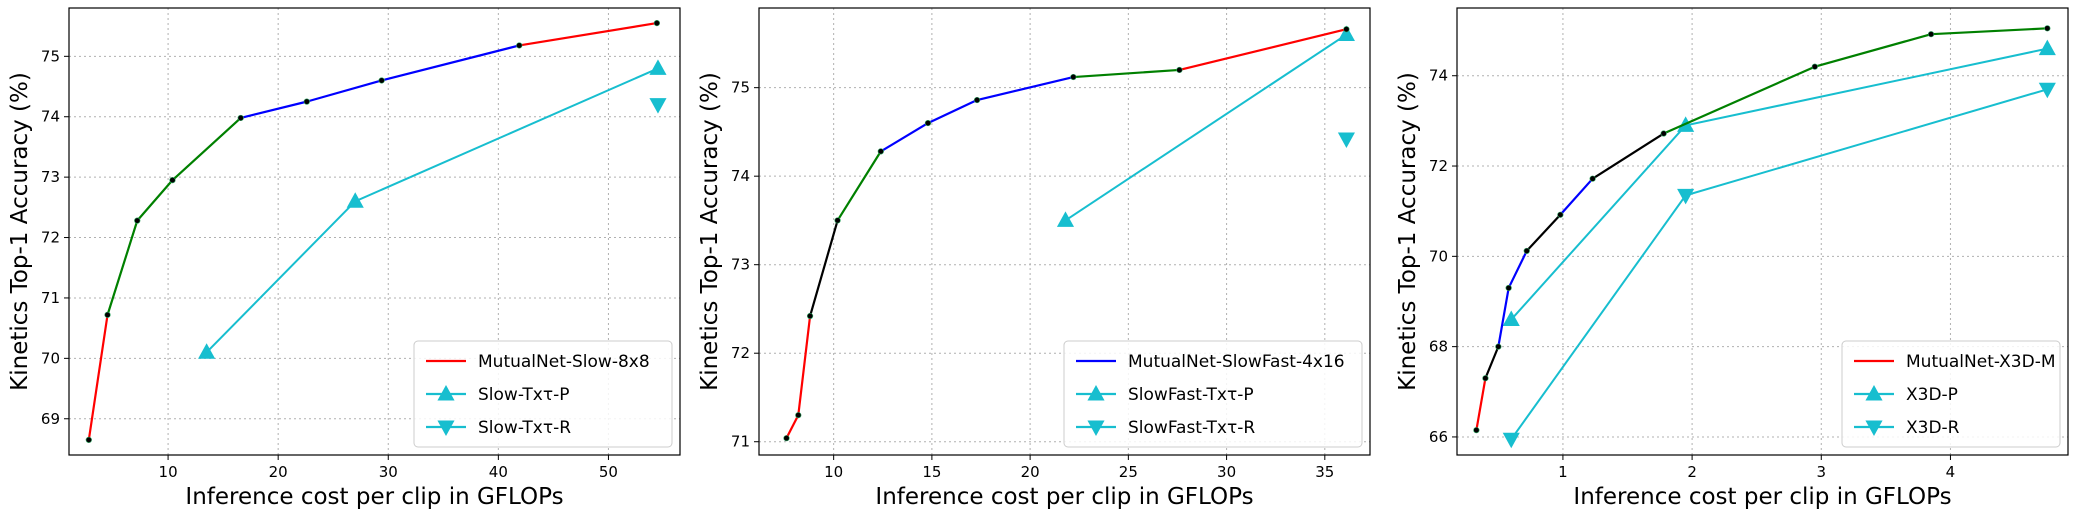 The height and width of the screenshot is (515, 2079). I want to click on legend-entry-label: X3D-P, so click(1932, 395).